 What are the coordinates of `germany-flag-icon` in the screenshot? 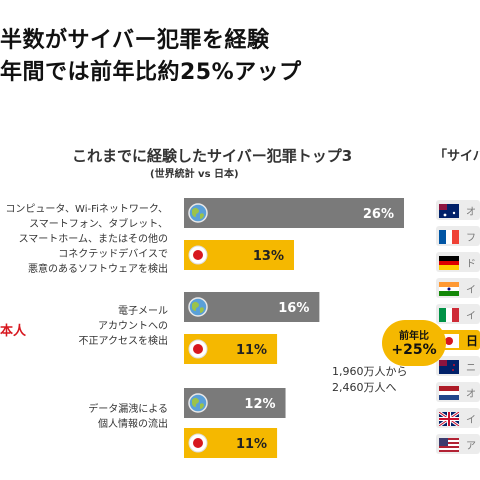 It's located at (449, 264).